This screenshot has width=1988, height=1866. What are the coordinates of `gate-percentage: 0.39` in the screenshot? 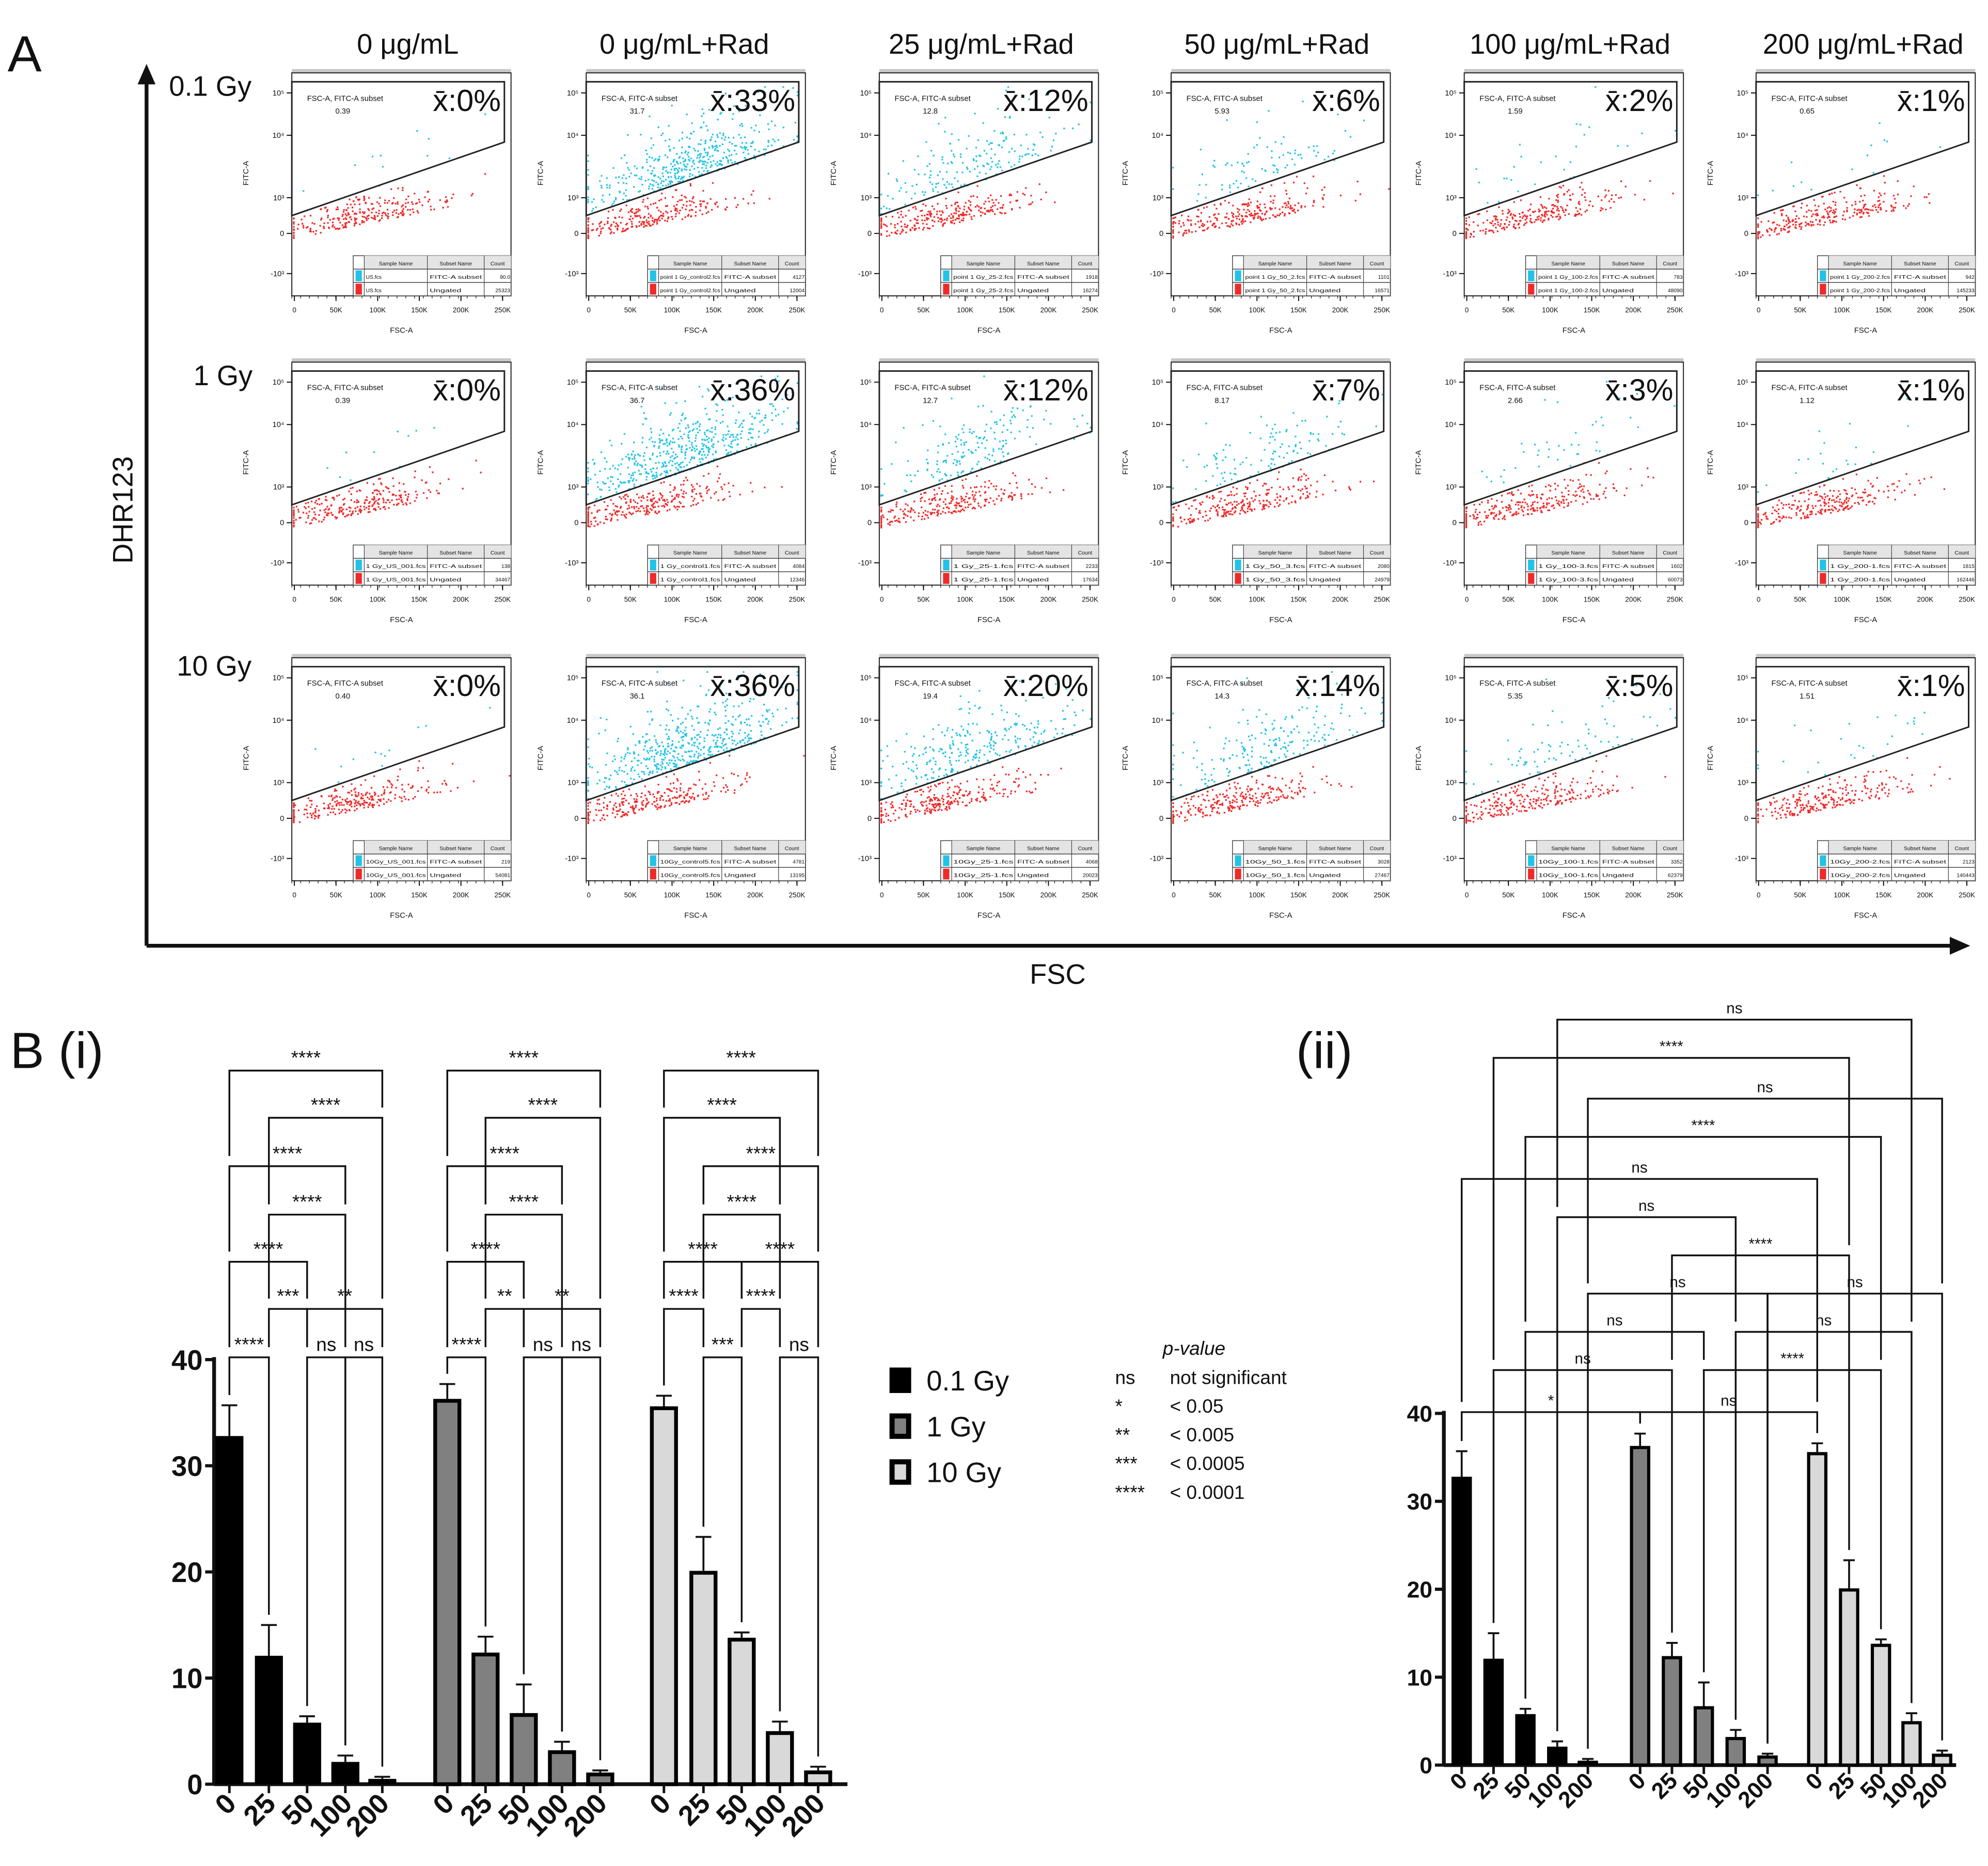 It's located at (342, 401).